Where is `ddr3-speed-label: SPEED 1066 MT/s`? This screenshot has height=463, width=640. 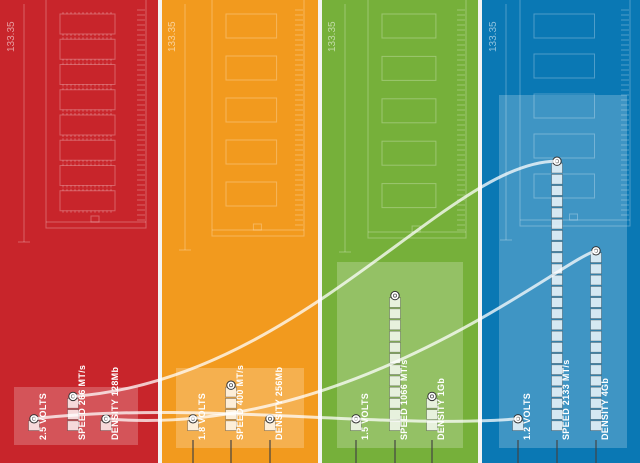 ddr3-speed-label: SPEED 1066 MT/s is located at coordinates (404, 399).